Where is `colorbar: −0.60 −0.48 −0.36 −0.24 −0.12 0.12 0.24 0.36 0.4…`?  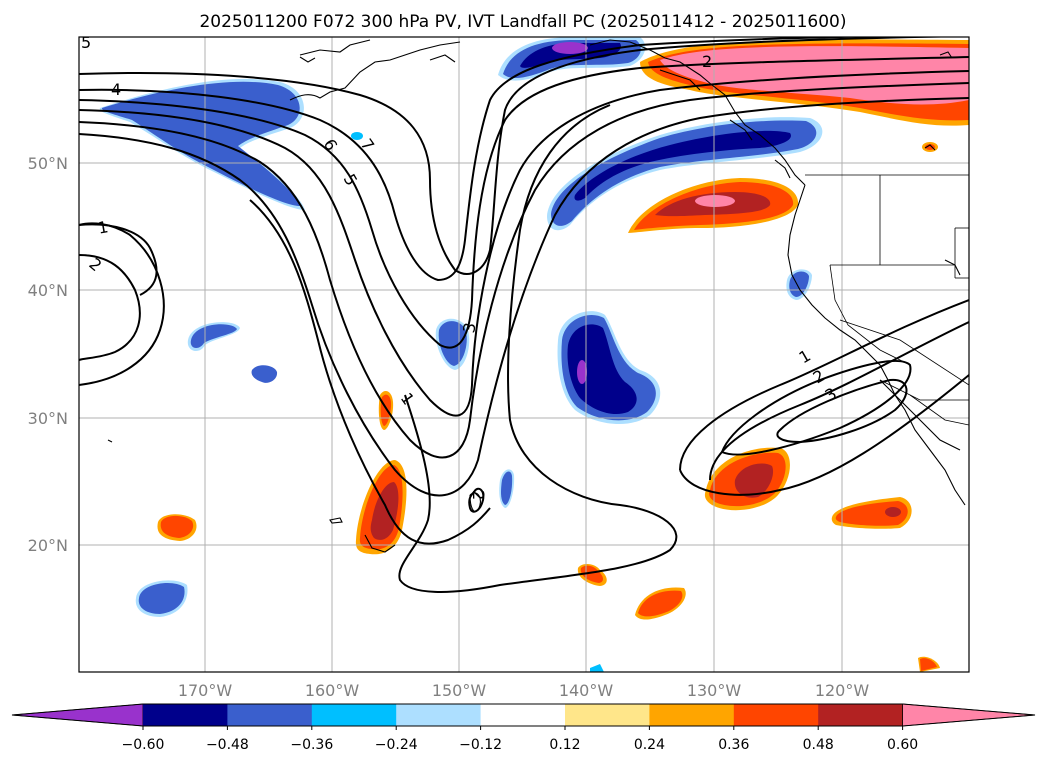
colorbar: −0.60 −0.48 −0.36 −0.24 −0.12 0.12 0.24 0.36 0.4… is located at coordinates (523, 728).